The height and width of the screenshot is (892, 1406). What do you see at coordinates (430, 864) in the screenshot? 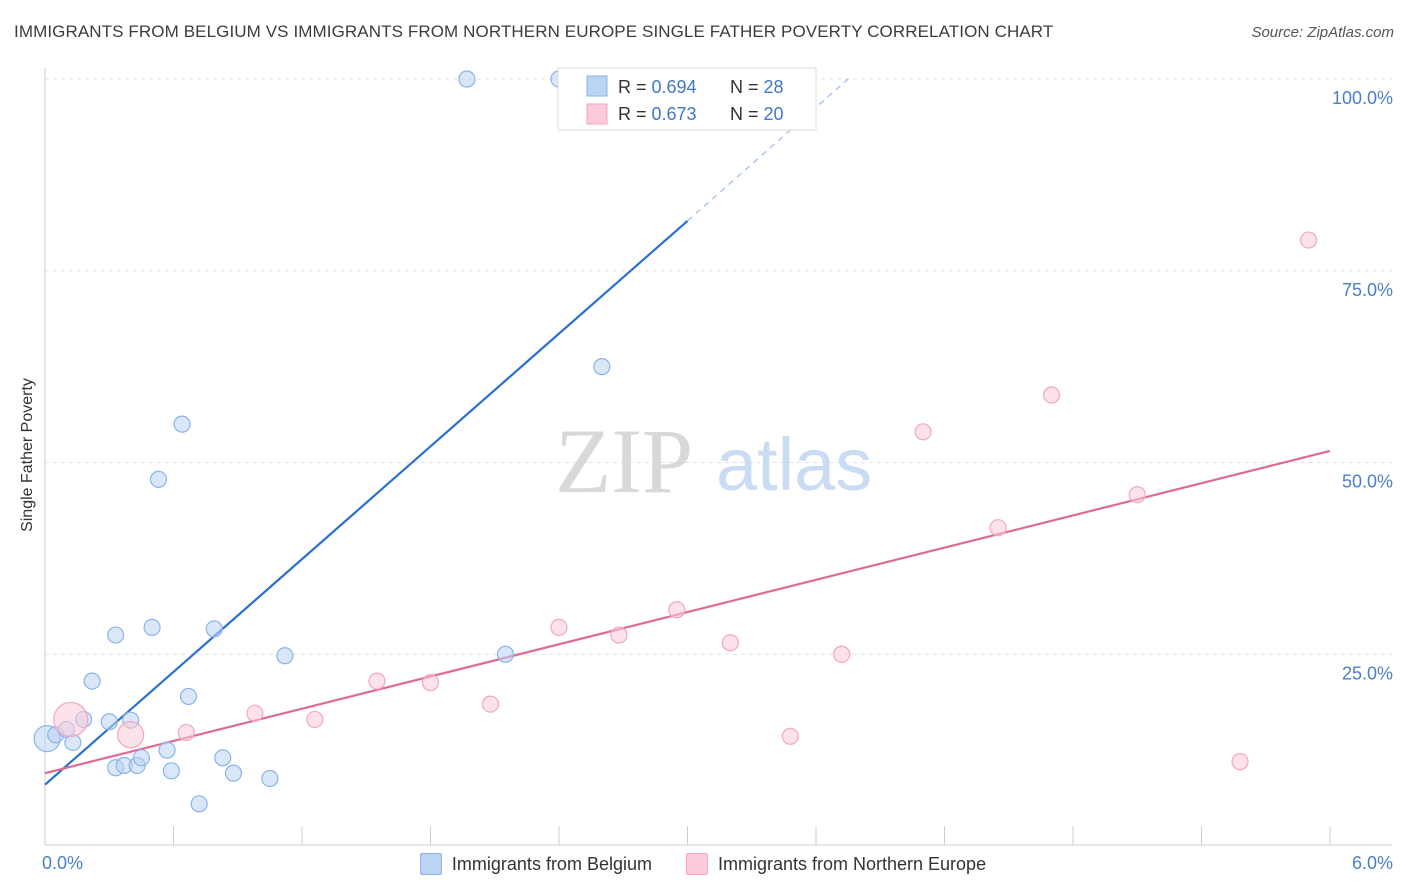
I see `legend-swatch-belgium-bottom` at bounding box center [430, 864].